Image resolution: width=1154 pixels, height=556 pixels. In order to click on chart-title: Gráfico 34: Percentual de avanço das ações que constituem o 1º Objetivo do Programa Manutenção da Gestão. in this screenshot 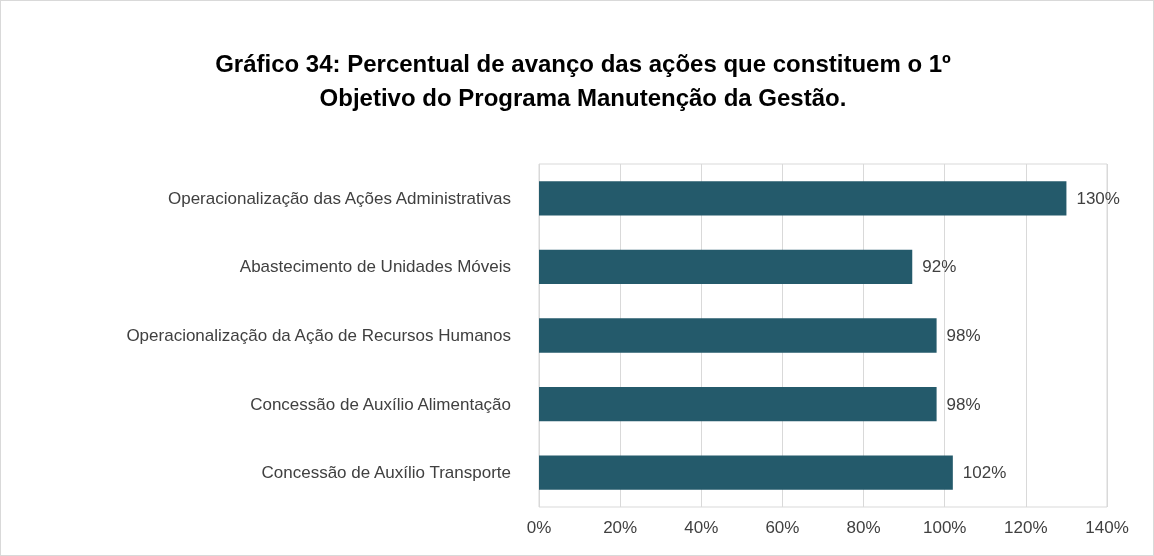, I will do `click(583, 80)`.